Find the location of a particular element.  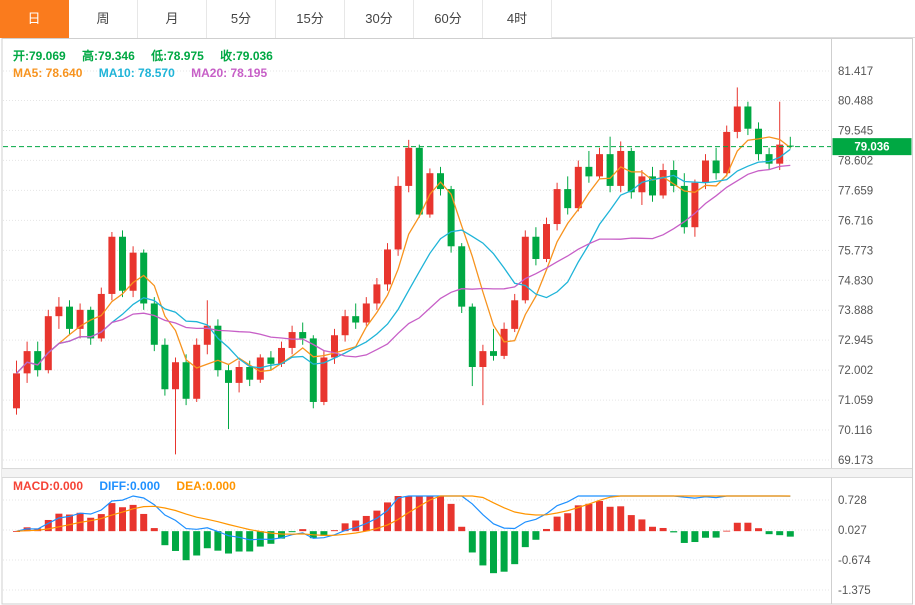

close-value: 收:79.036 is located at coordinates (246, 56).